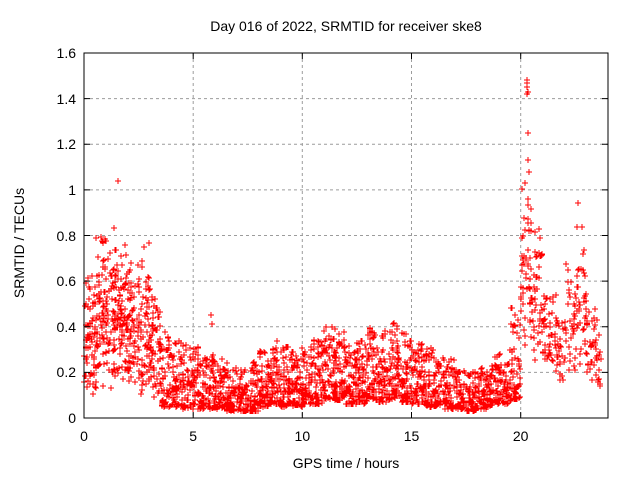 This screenshot has width=640, height=480. I want to click on y-tick-label: 1.2, so click(66, 144).